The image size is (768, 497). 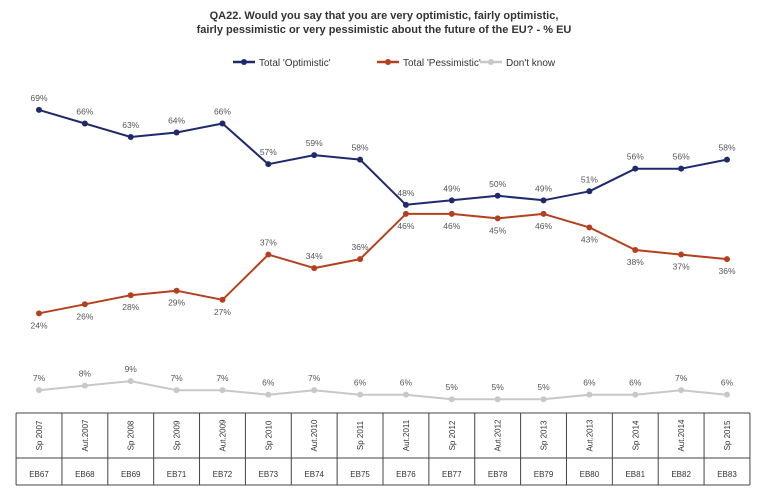 I want to click on legend-label-0: Total 'Optimistic', so click(x=295, y=63).